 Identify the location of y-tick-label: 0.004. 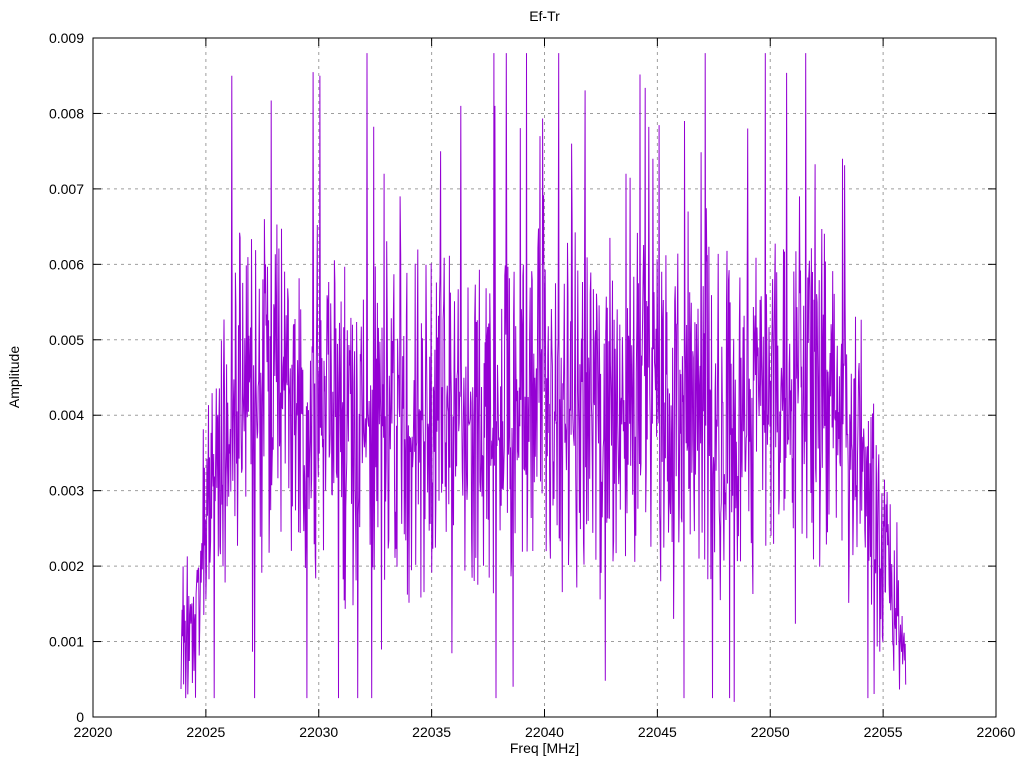
(66, 415).